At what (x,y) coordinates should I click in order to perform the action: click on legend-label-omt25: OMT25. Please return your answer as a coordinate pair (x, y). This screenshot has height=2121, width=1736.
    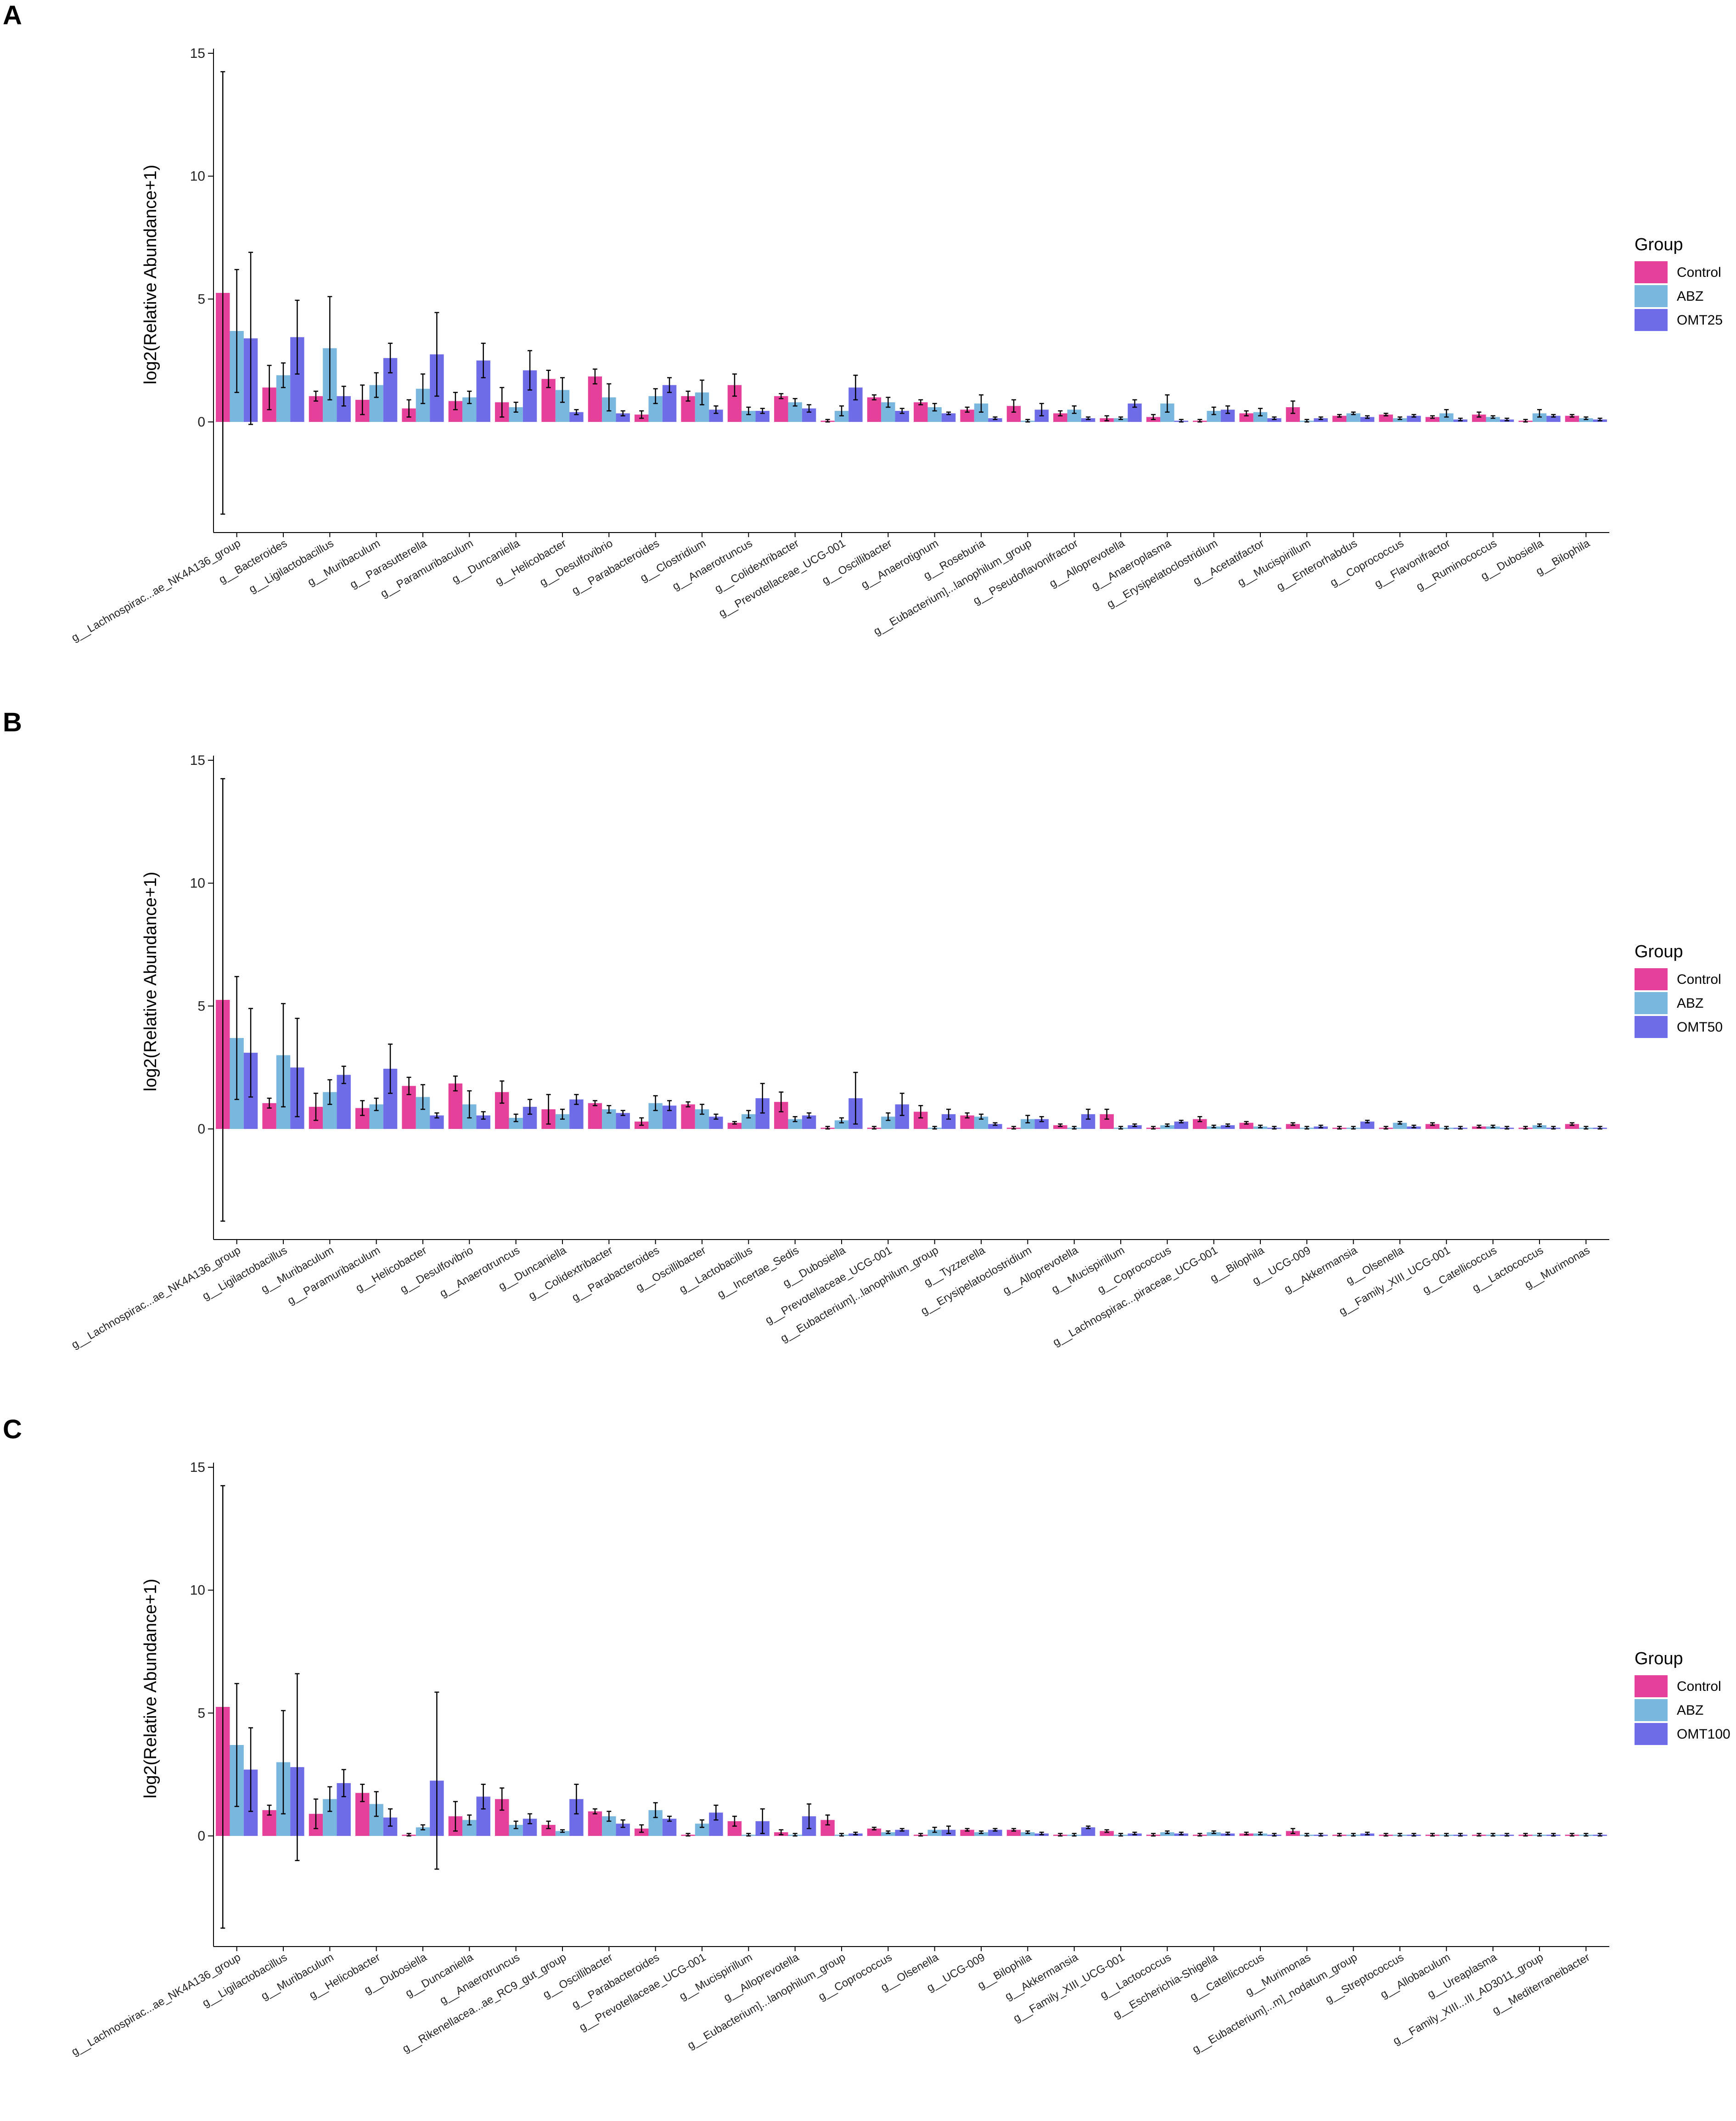
    Looking at the image, I should click on (1700, 321).